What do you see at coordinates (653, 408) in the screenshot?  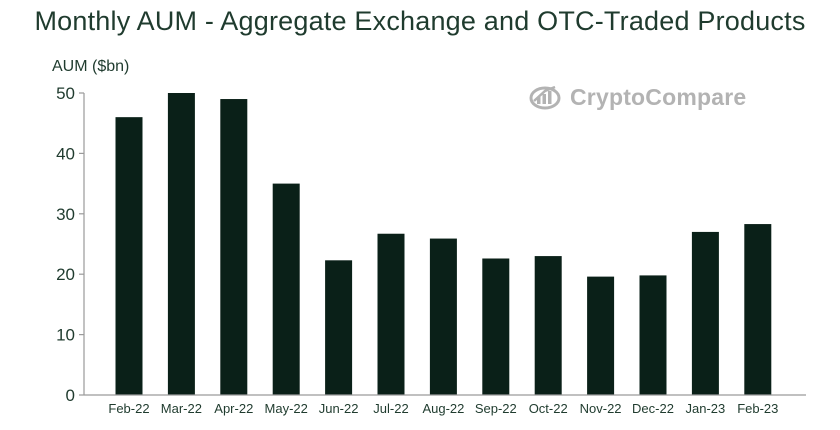 I see `x-tick-label: Dec-22` at bounding box center [653, 408].